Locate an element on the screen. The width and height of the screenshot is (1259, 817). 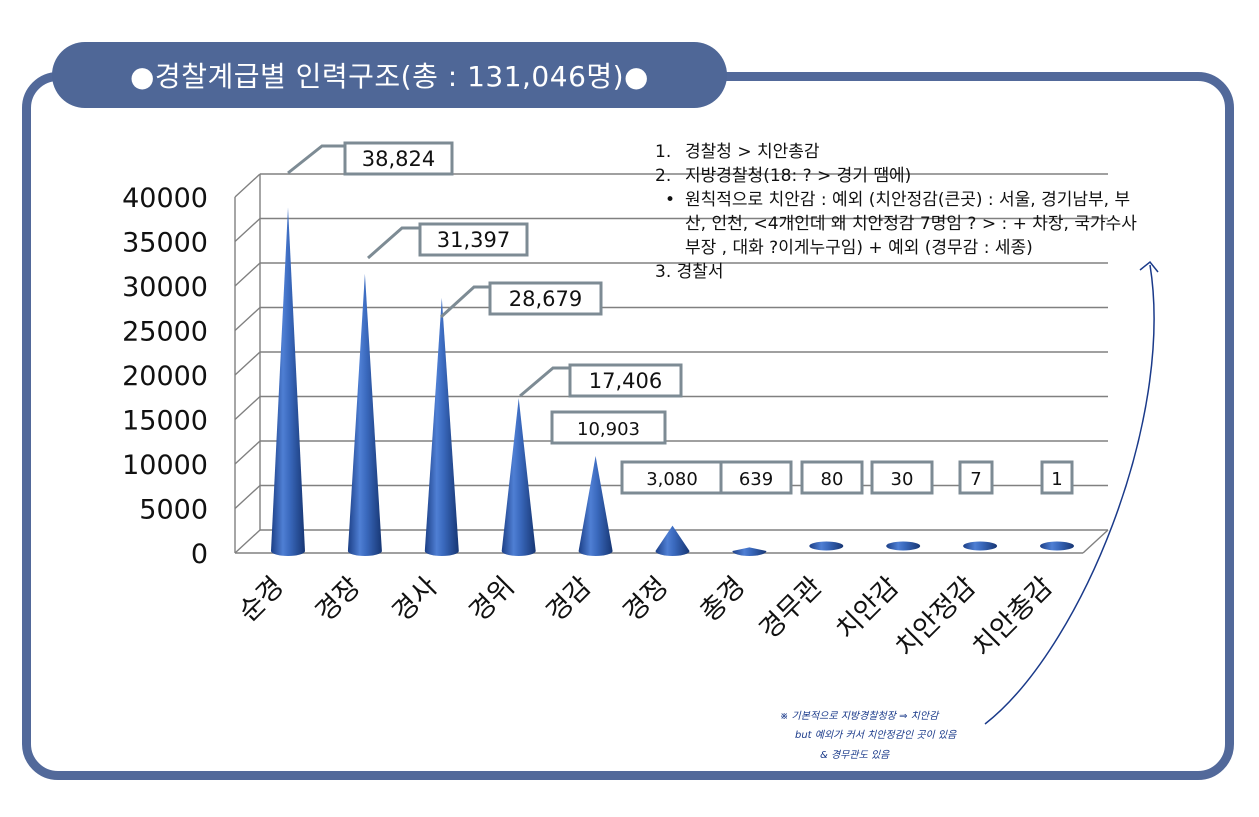
handwritten-note-line-3: & 경무관도 있음 is located at coordinates (855, 755).